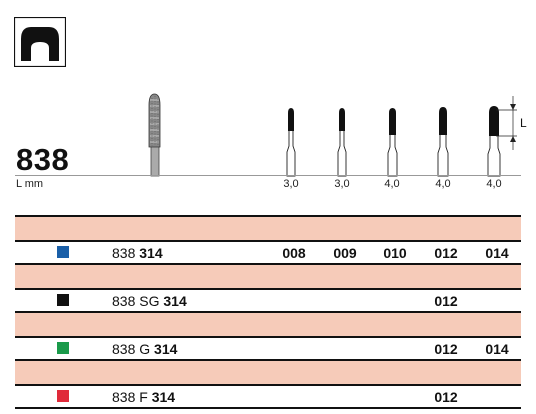 The width and height of the screenshot is (536, 414). Describe the element at coordinates (137, 253) in the screenshot. I see `product-name: 838 314` at that location.